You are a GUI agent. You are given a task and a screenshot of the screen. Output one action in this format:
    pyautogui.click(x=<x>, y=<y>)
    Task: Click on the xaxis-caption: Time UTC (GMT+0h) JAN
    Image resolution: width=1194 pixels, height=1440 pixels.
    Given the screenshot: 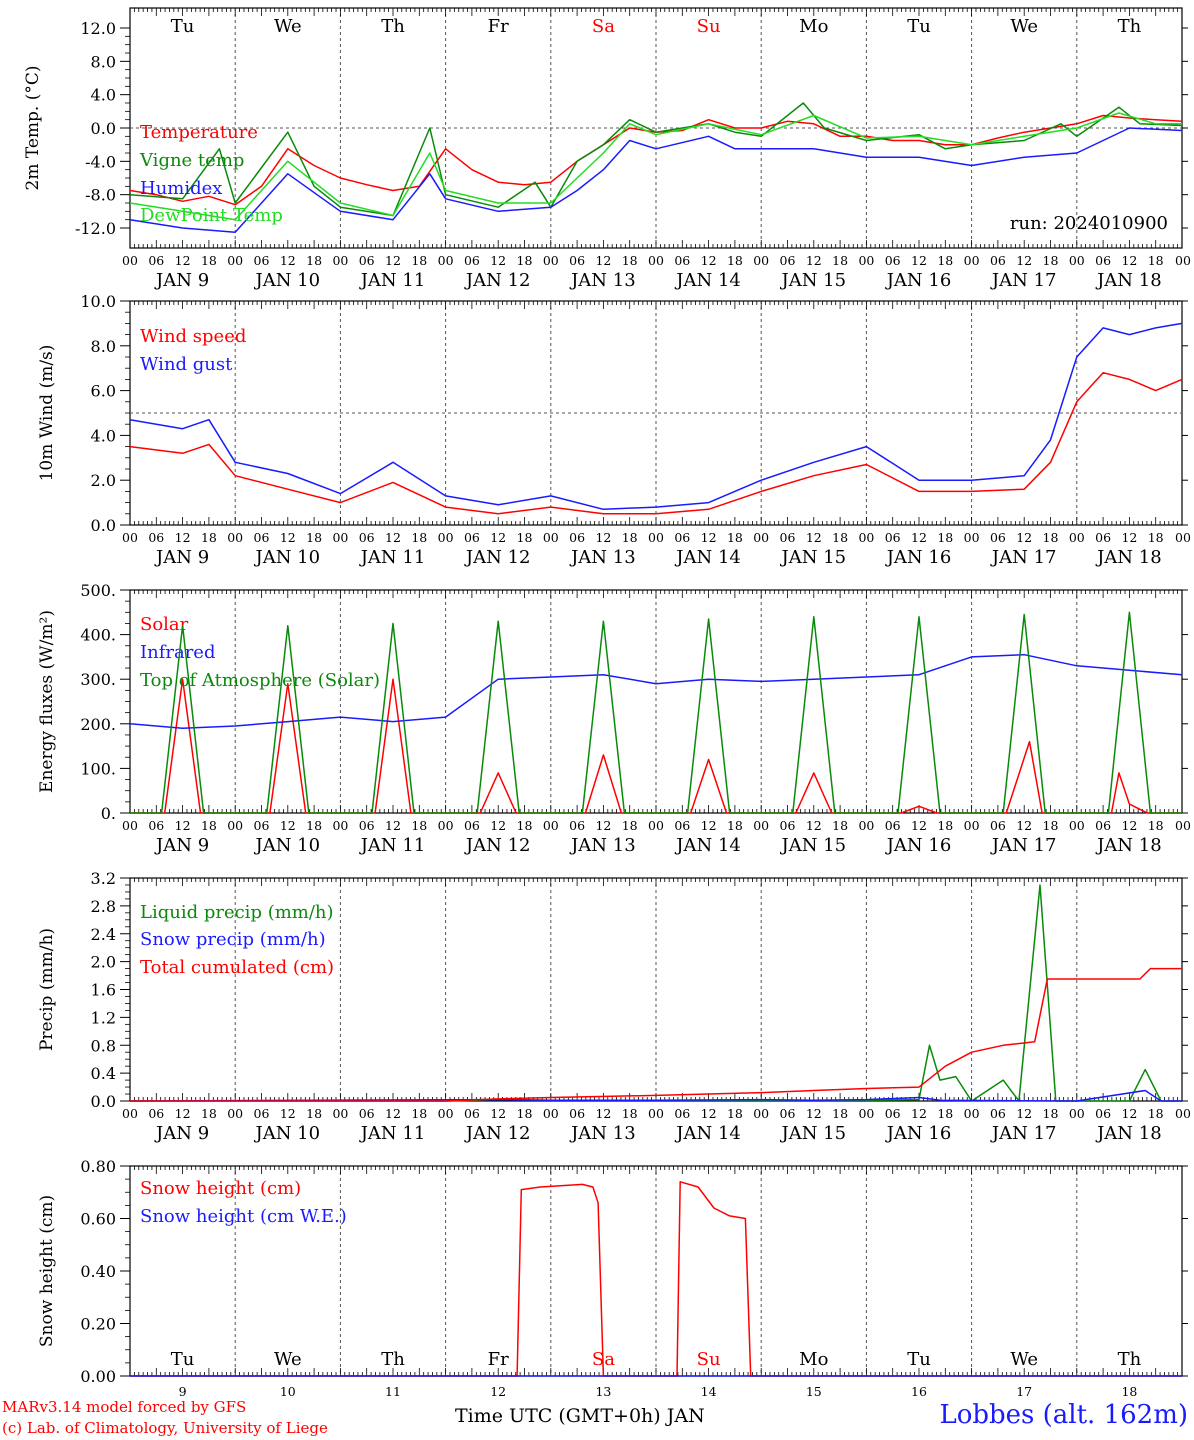 What is the action you would take?
    pyautogui.click(x=580, y=1416)
    